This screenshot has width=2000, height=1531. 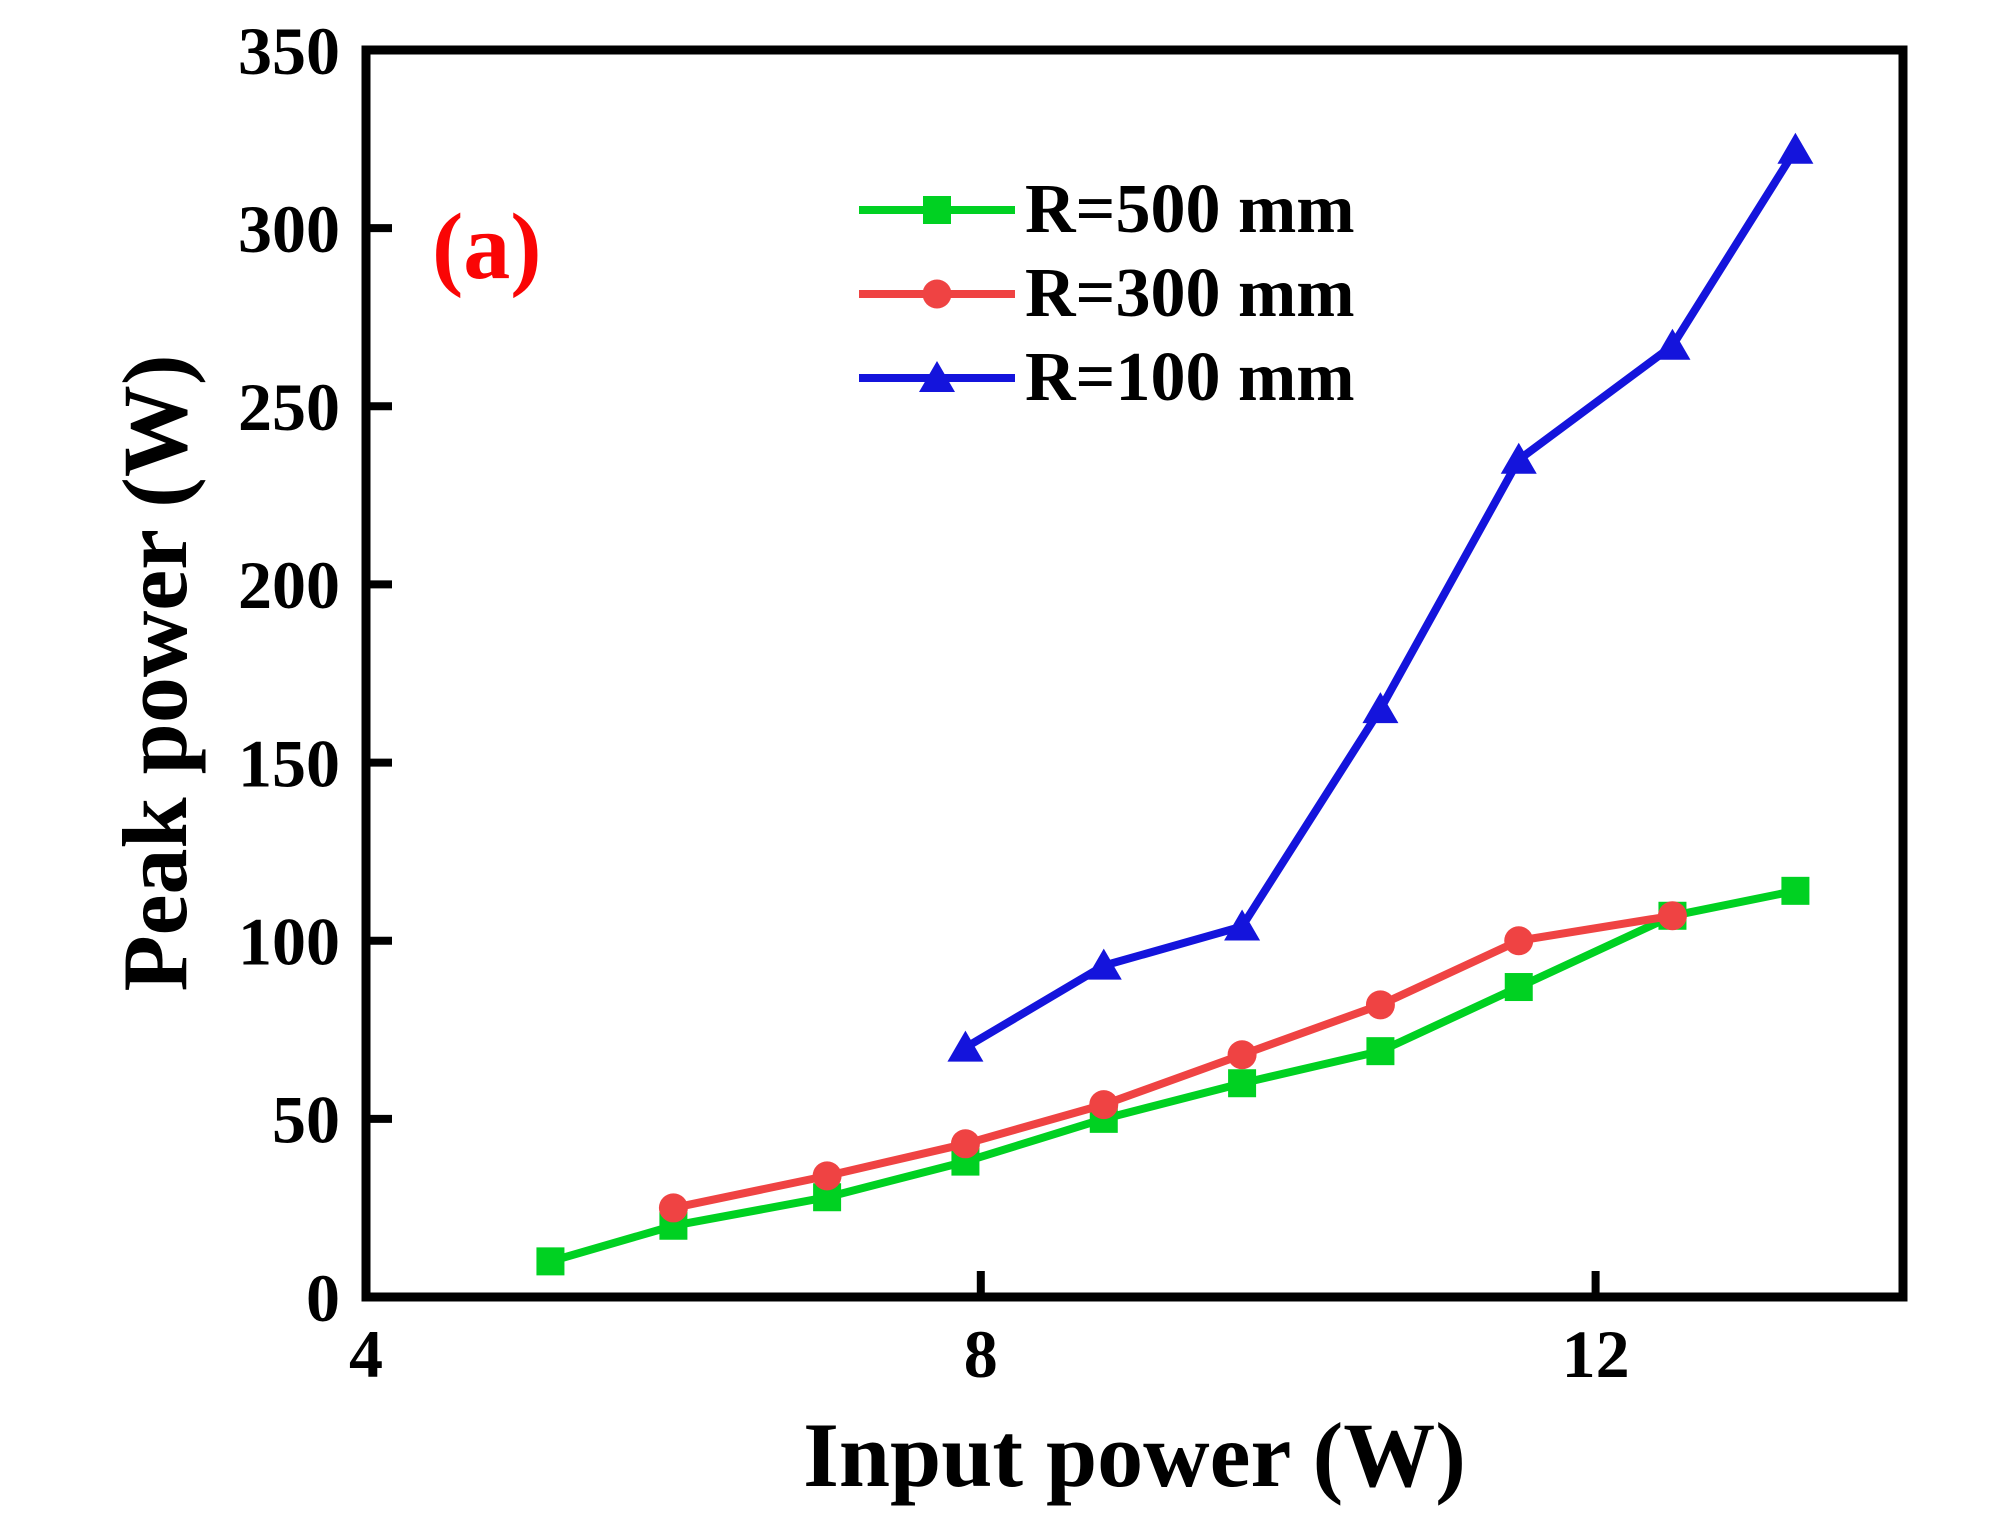 I want to click on legend-label: R=100 mm, so click(x=1190, y=377).